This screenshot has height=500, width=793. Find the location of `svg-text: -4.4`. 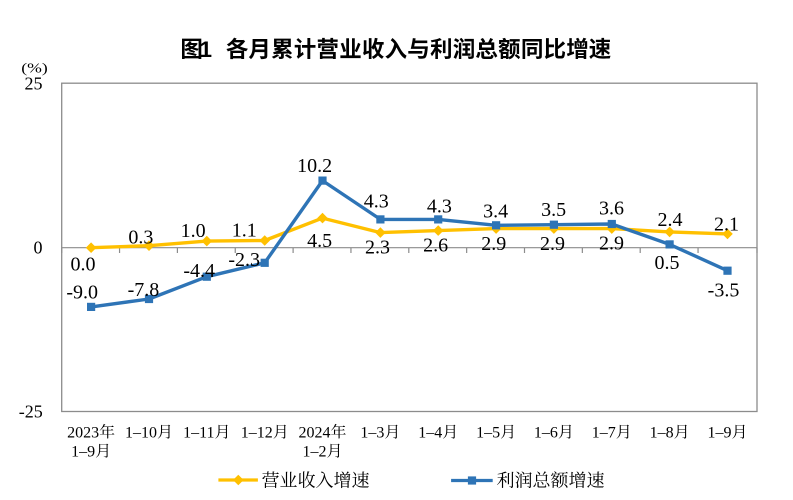

svg-text: -4.4 is located at coordinates (199, 271).